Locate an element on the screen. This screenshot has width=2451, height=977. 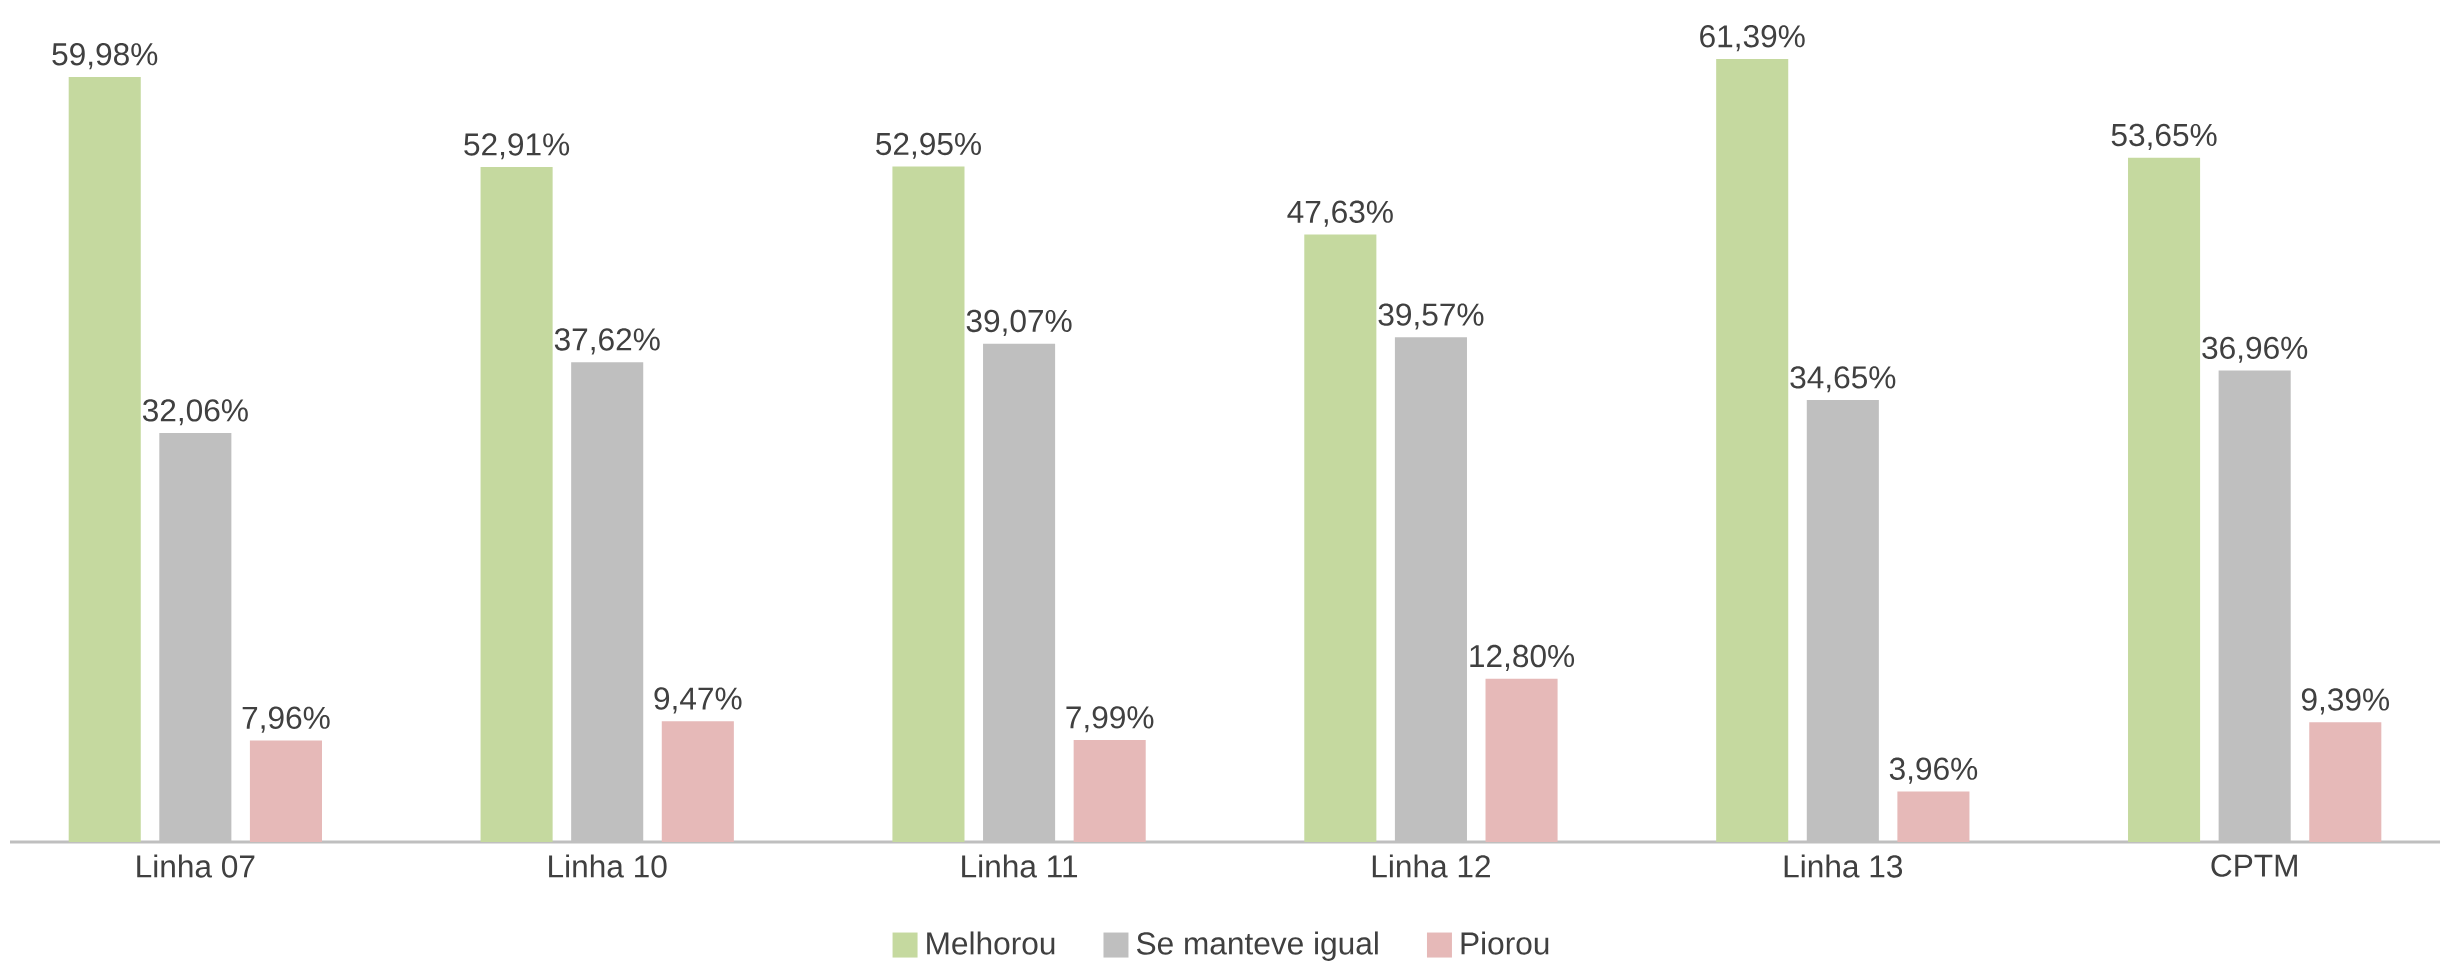
data-label: 34,65% is located at coordinates (1843, 379).